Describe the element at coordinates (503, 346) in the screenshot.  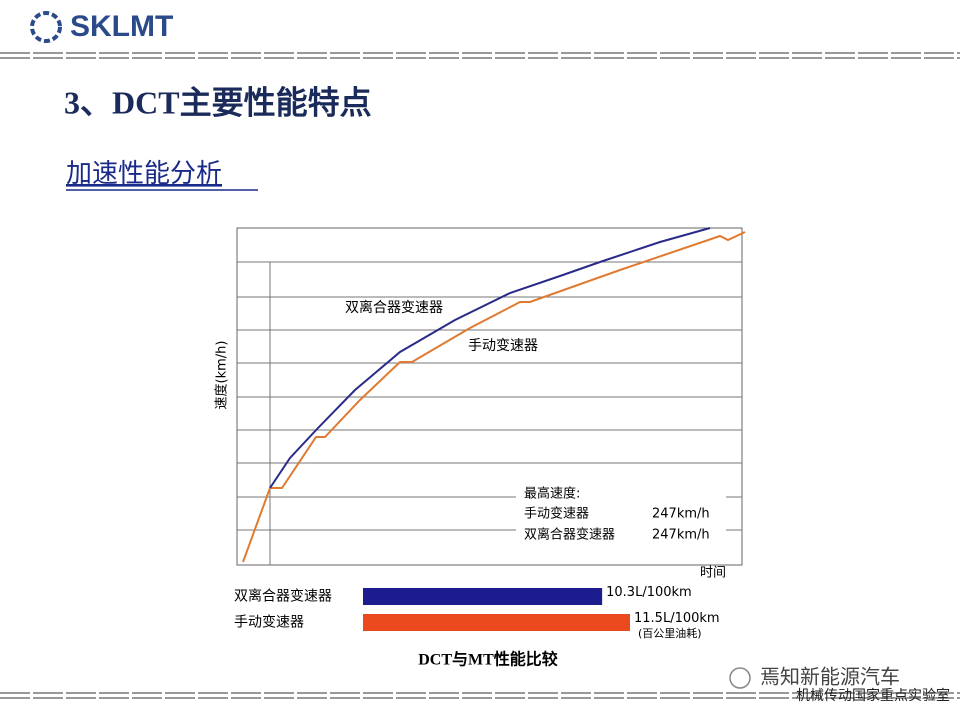
I see `series-label: 手动变速器` at that location.